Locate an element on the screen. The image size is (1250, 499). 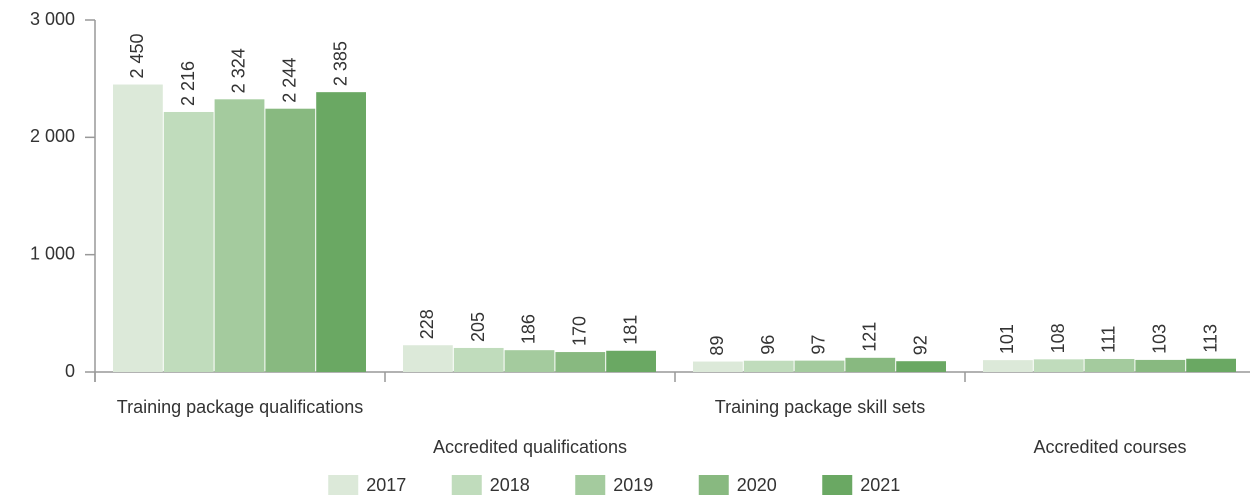
y-tick-label: 1 000 is located at coordinates (52, 253).